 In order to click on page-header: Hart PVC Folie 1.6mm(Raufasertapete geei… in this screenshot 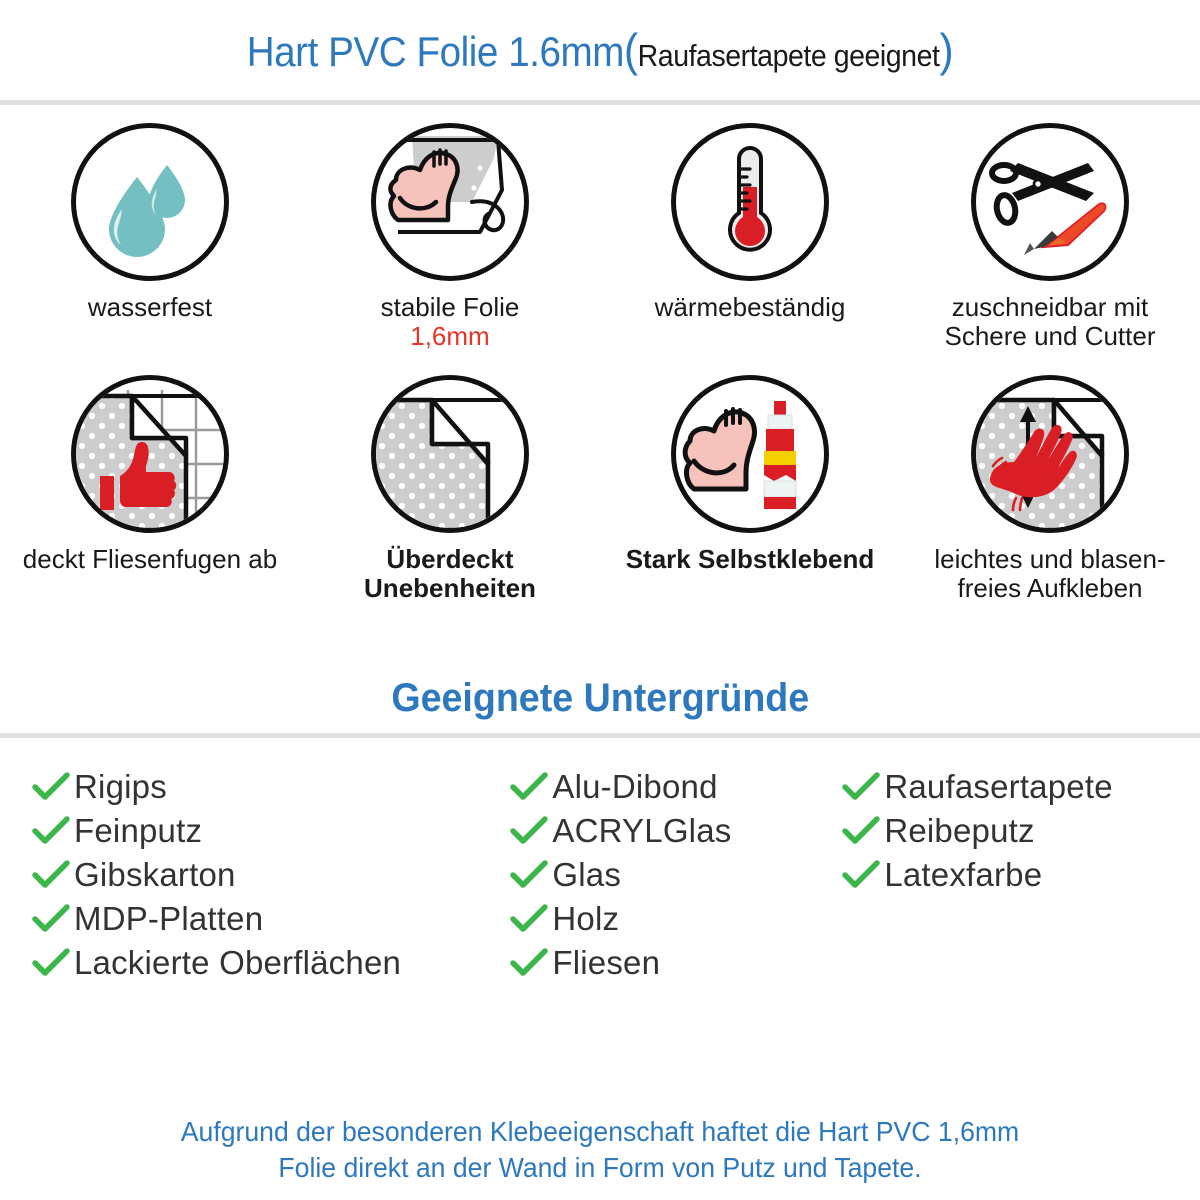, I will do `click(600, 50)`.